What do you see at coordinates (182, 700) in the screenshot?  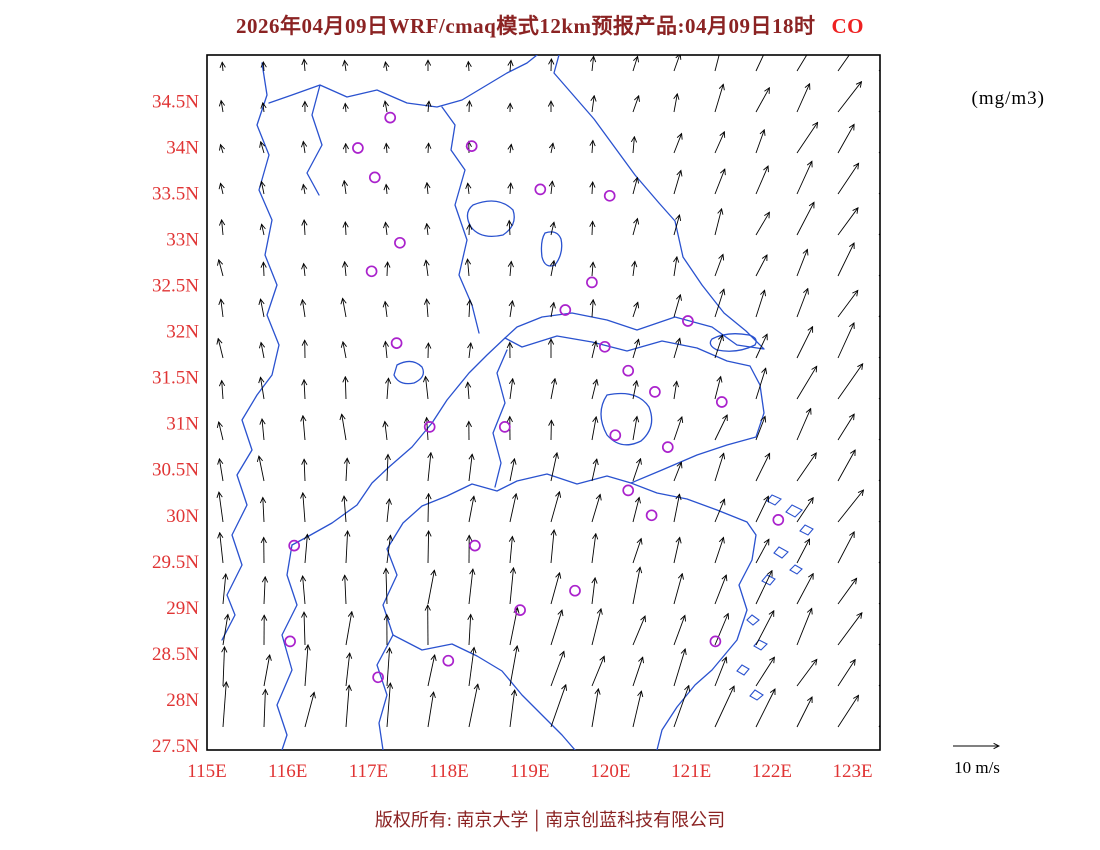 I see `y-axis-label: 28N` at bounding box center [182, 700].